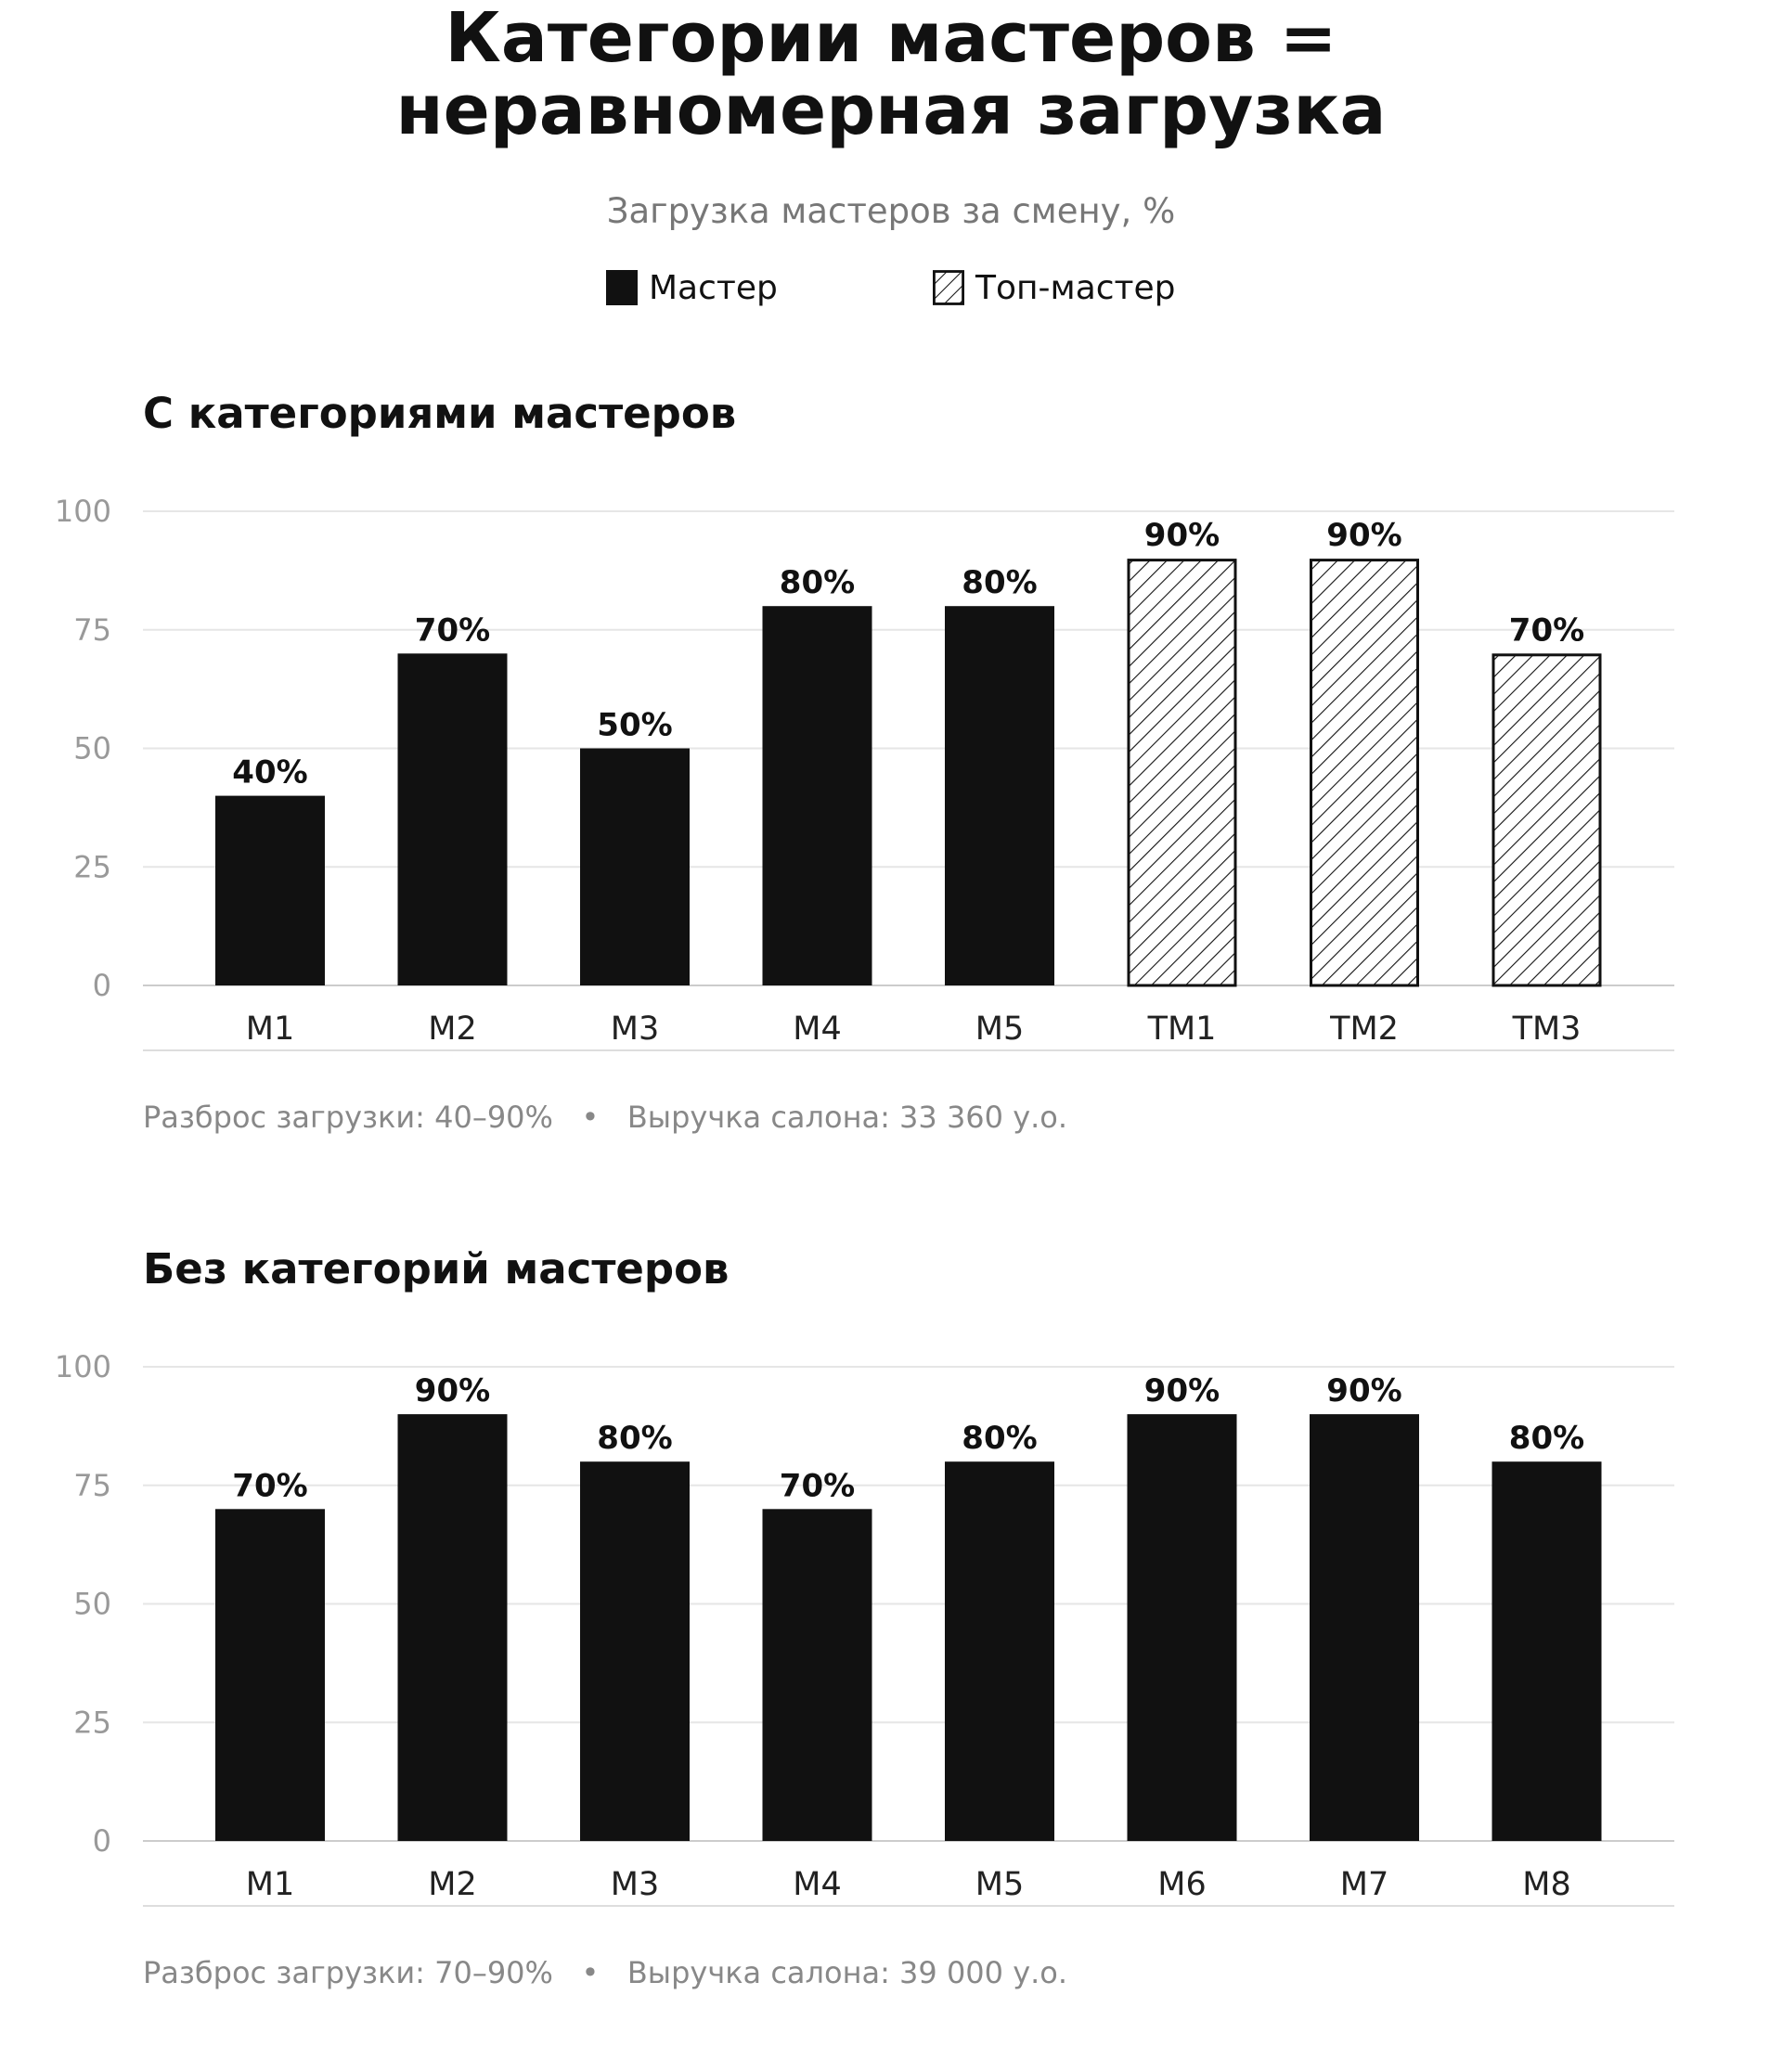 The height and width of the screenshot is (2072, 1782). I want to click on bar-tm1, so click(1182, 773).